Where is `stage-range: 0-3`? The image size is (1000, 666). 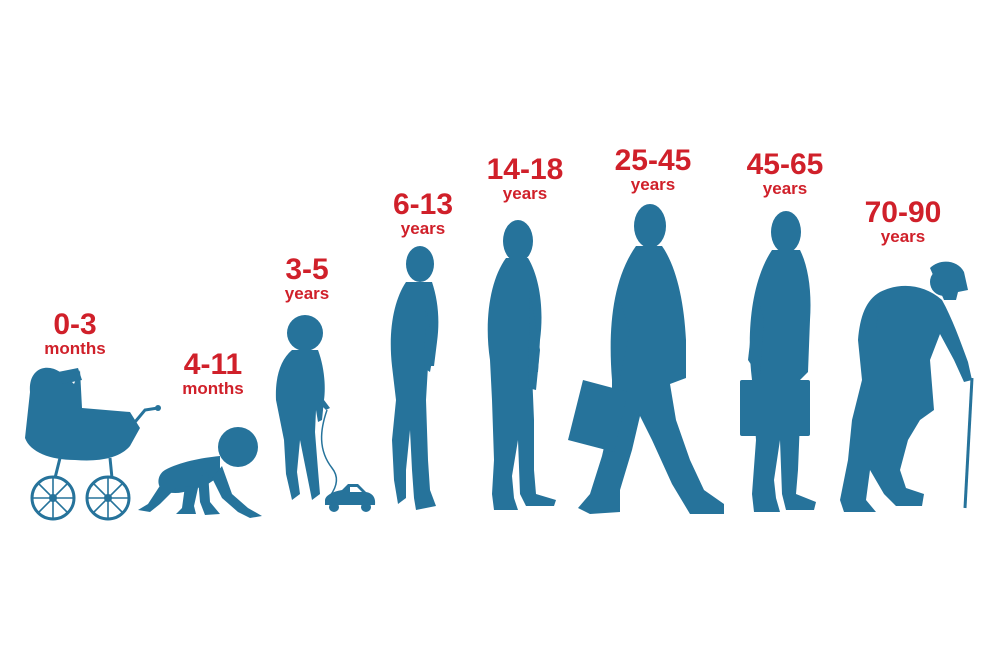
stage-range: 0-3 is located at coordinates (75, 324).